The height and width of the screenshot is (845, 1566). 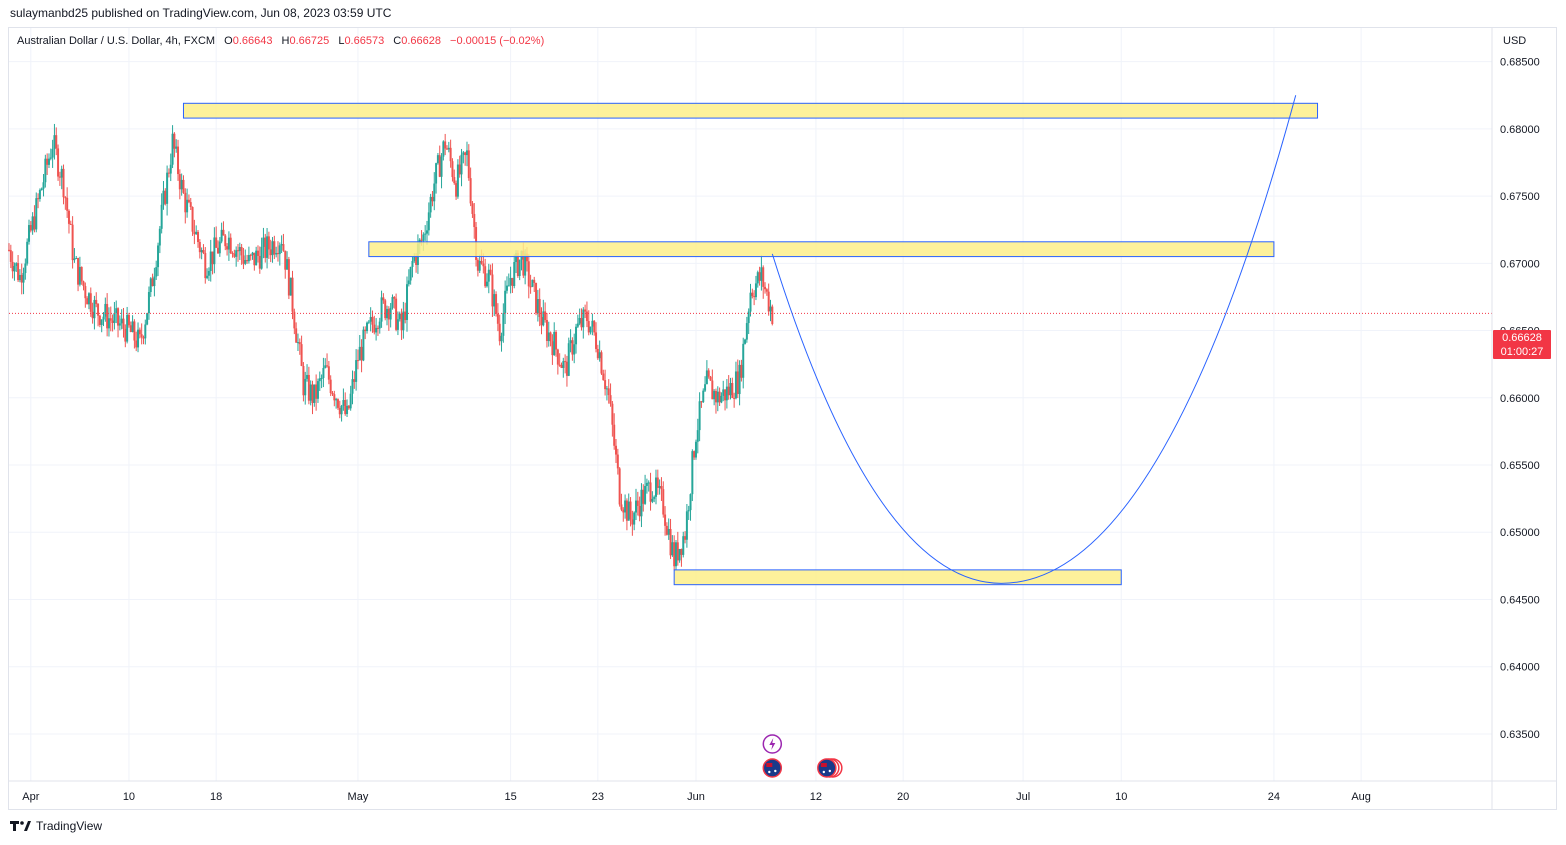 I want to click on last-price-tag: 0.66628 01:00:27, so click(x=1522, y=344).